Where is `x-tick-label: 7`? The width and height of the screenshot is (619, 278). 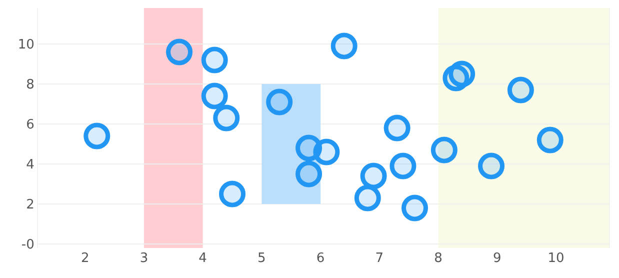
x-tick-label: 7 is located at coordinates (379, 258).